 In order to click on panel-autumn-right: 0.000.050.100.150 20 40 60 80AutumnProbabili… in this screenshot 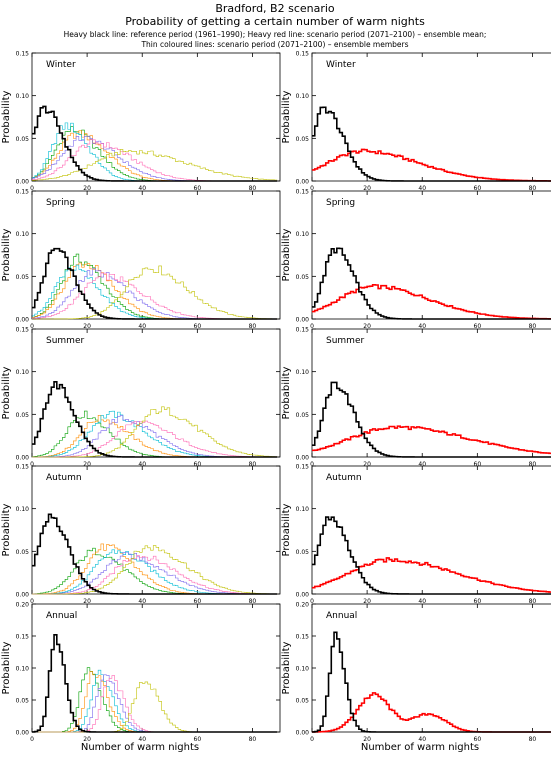, I will do `click(416, 534)`.